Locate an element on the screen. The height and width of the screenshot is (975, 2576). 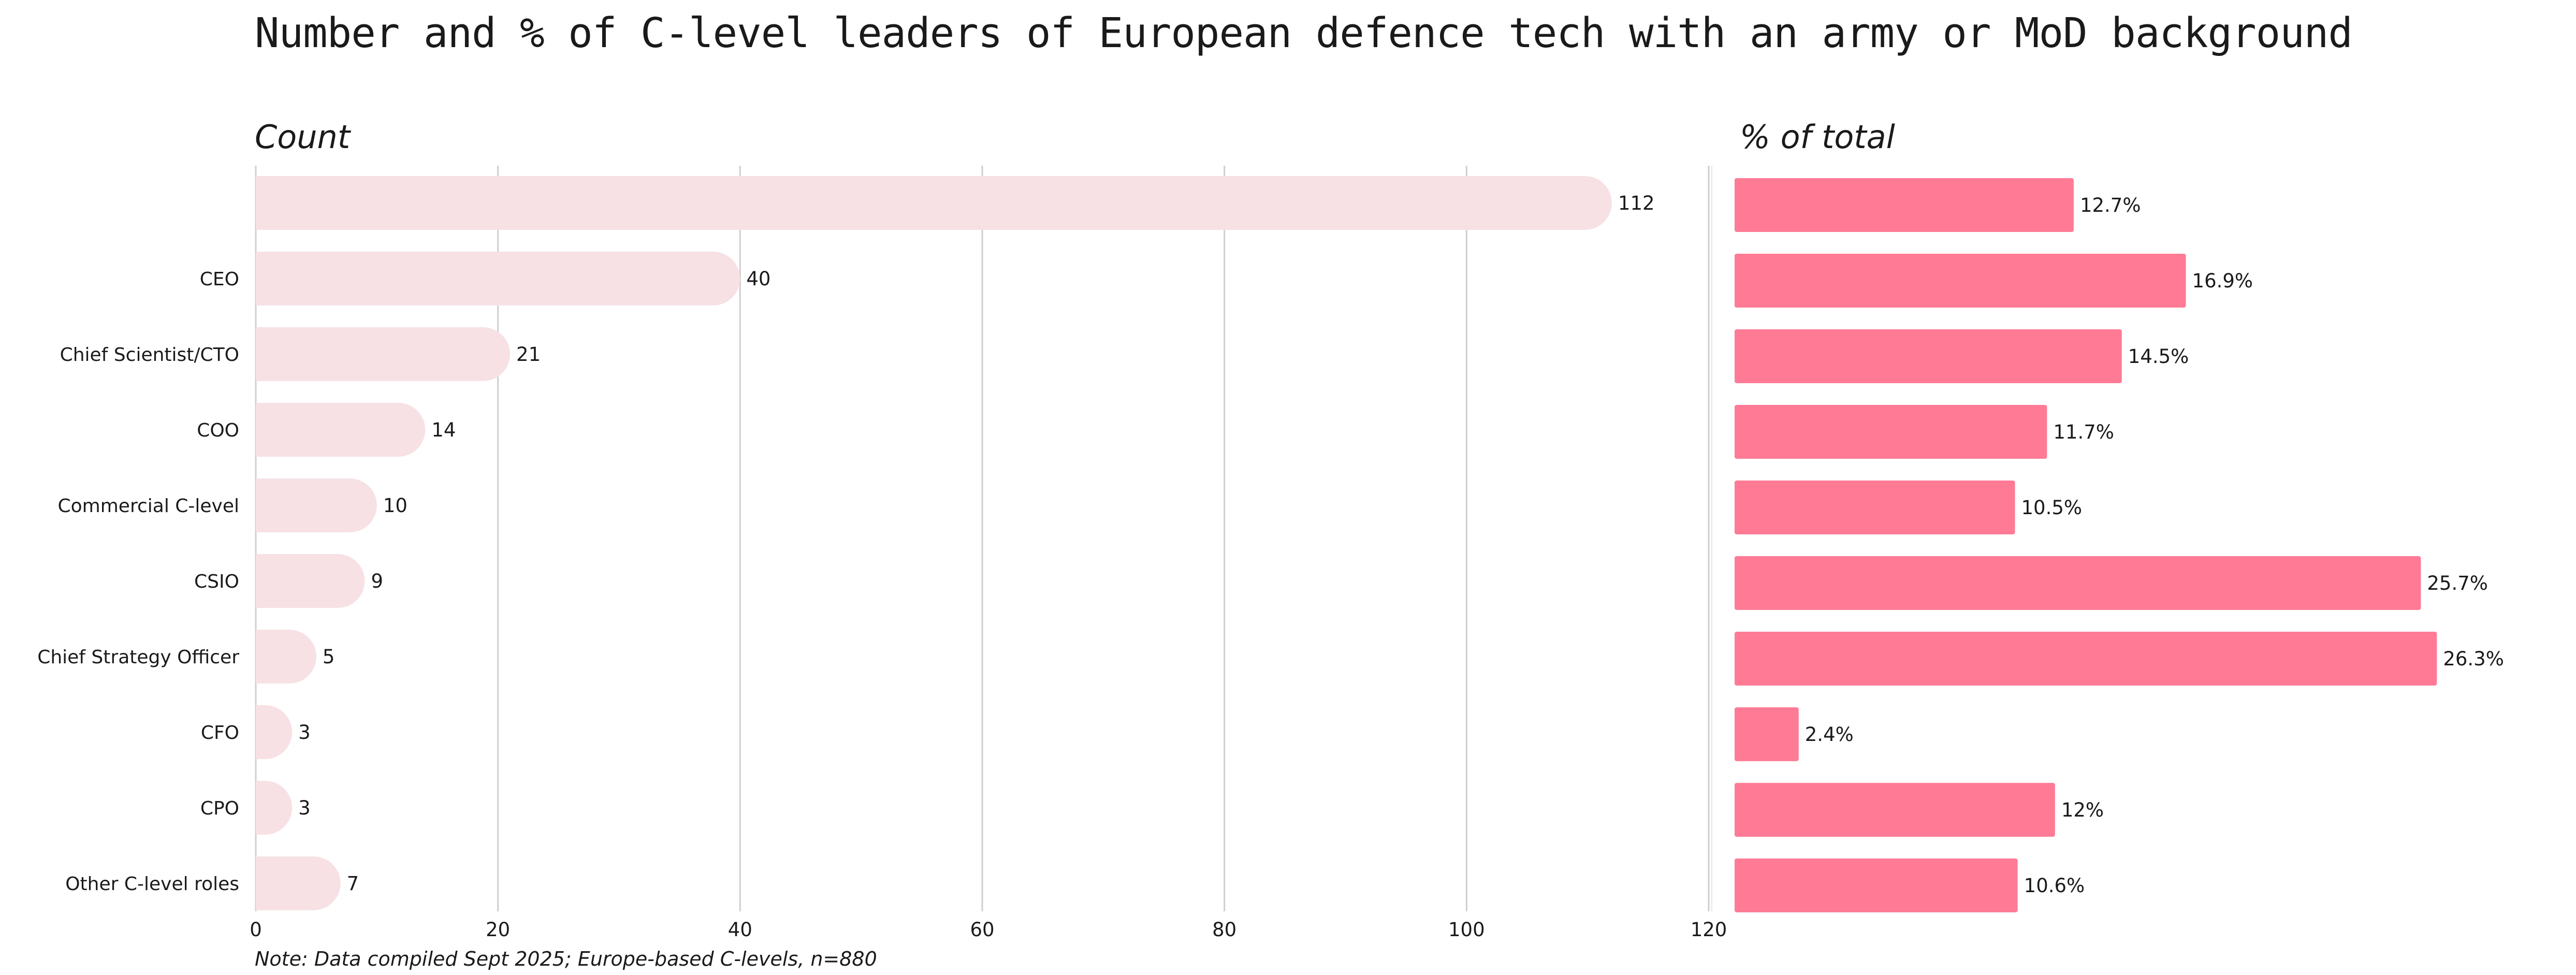
count-value-label-3: 14 is located at coordinates (444, 430).